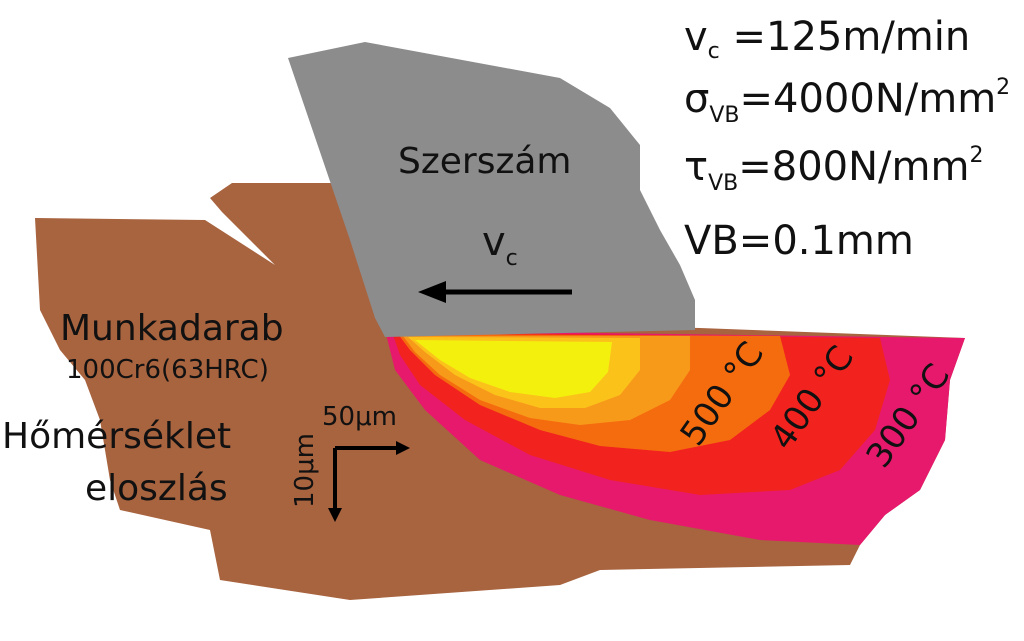 Image resolution: width=1024 pixels, height=641 pixels. I want to click on param-vc: vc =125m/min, so click(827, 39).